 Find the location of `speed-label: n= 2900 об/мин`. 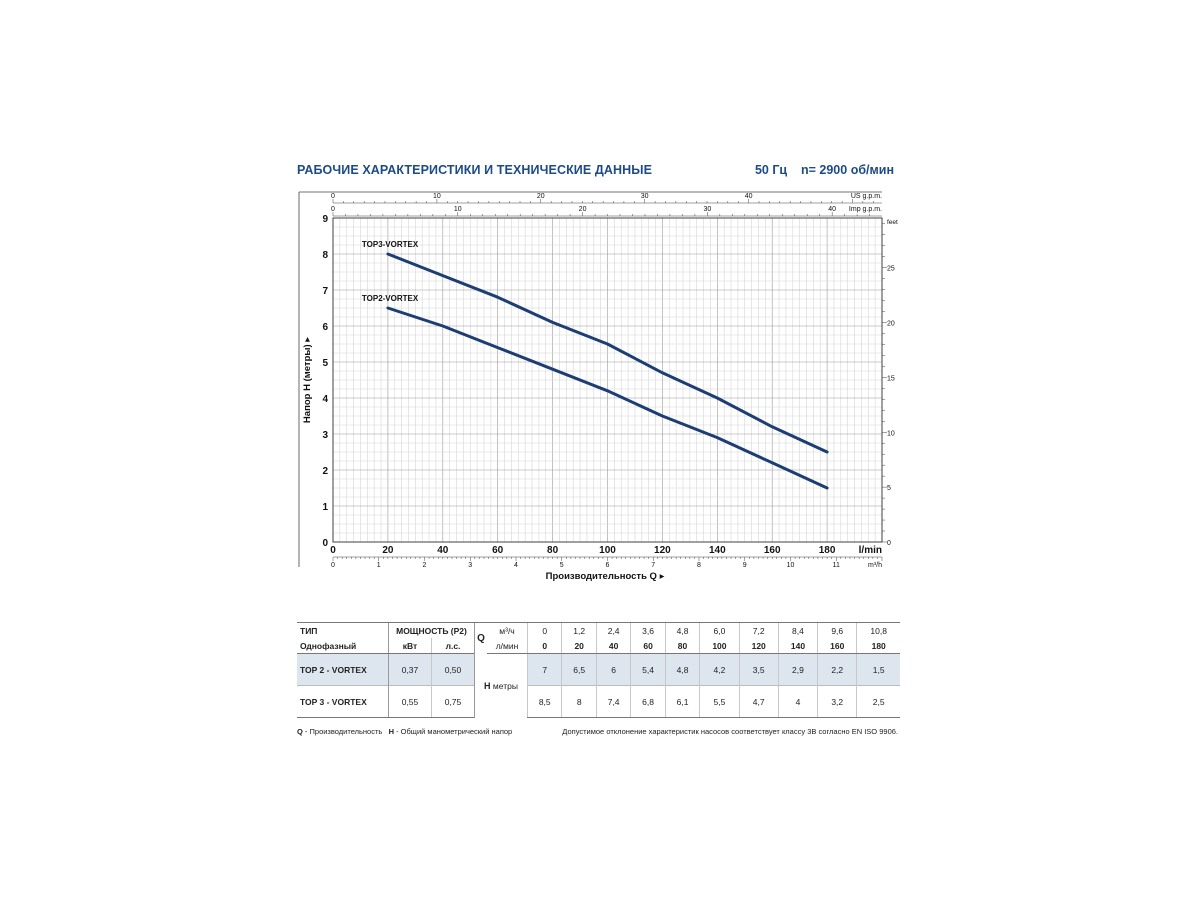

speed-label: n= 2900 об/мин is located at coordinates (847, 170).